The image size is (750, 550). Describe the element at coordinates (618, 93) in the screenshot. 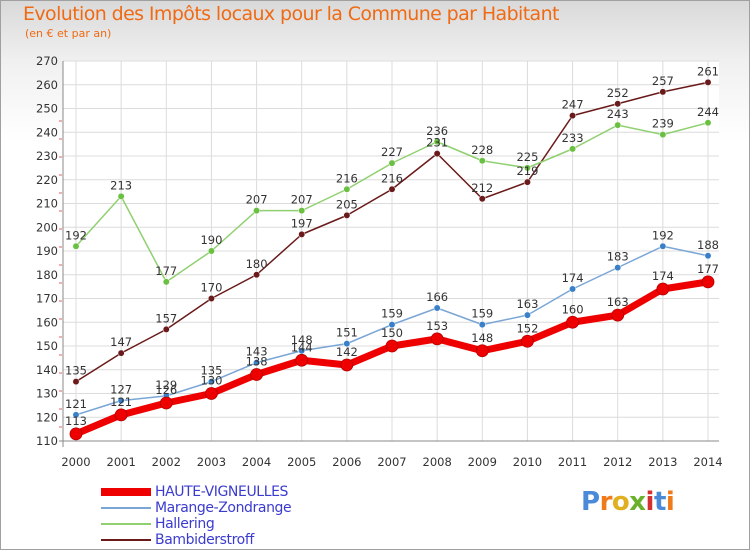

I see `data-label: 252` at that location.